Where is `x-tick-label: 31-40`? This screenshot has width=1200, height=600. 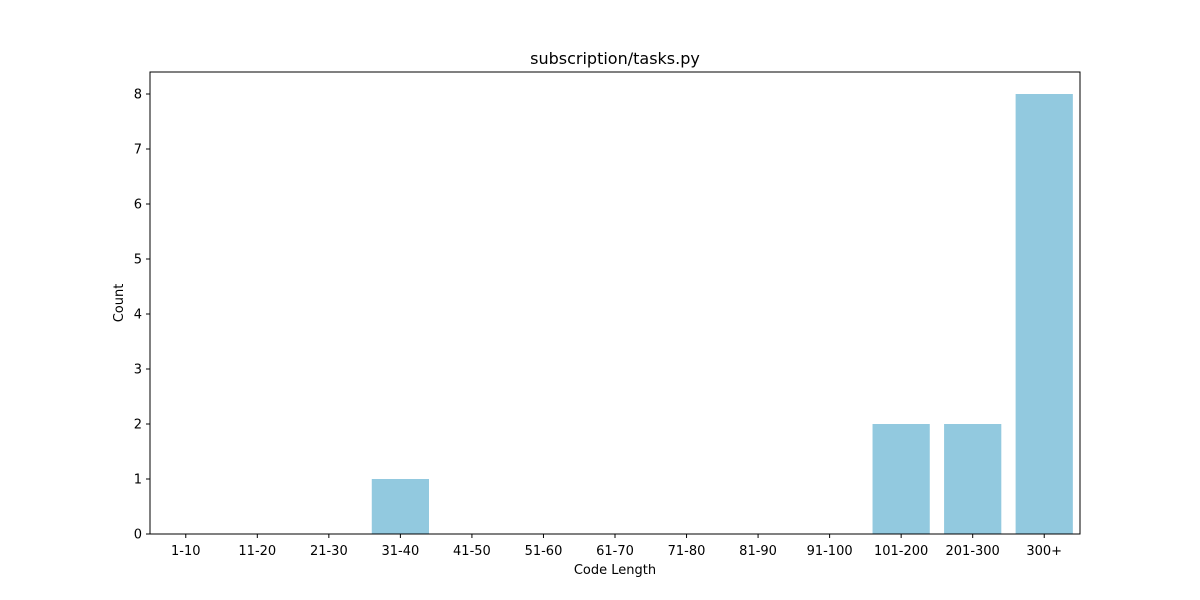
x-tick-label: 31-40 is located at coordinates (400, 551).